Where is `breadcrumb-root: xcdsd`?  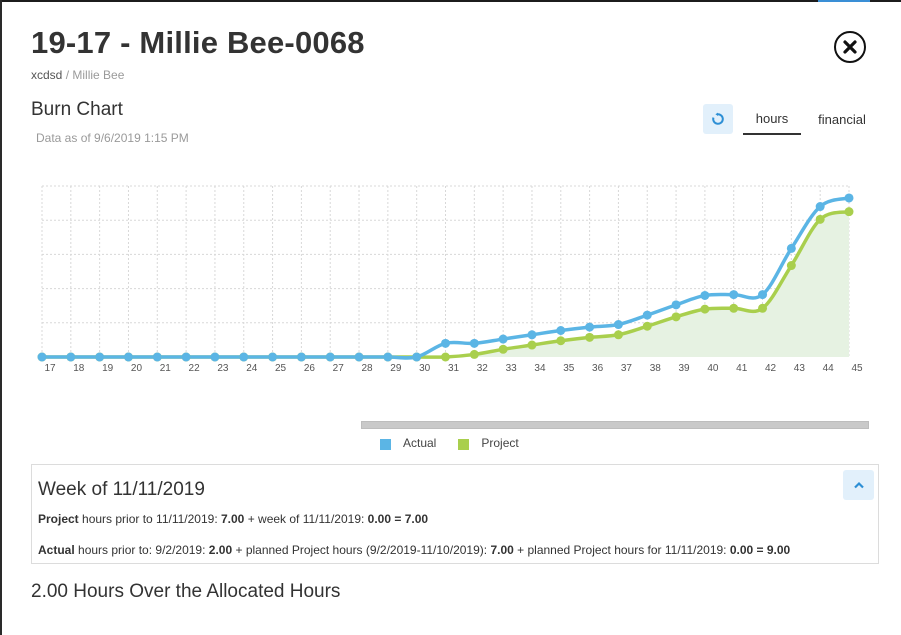
breadcrumb-root: xcdsd is located at coordinates (47, 75).